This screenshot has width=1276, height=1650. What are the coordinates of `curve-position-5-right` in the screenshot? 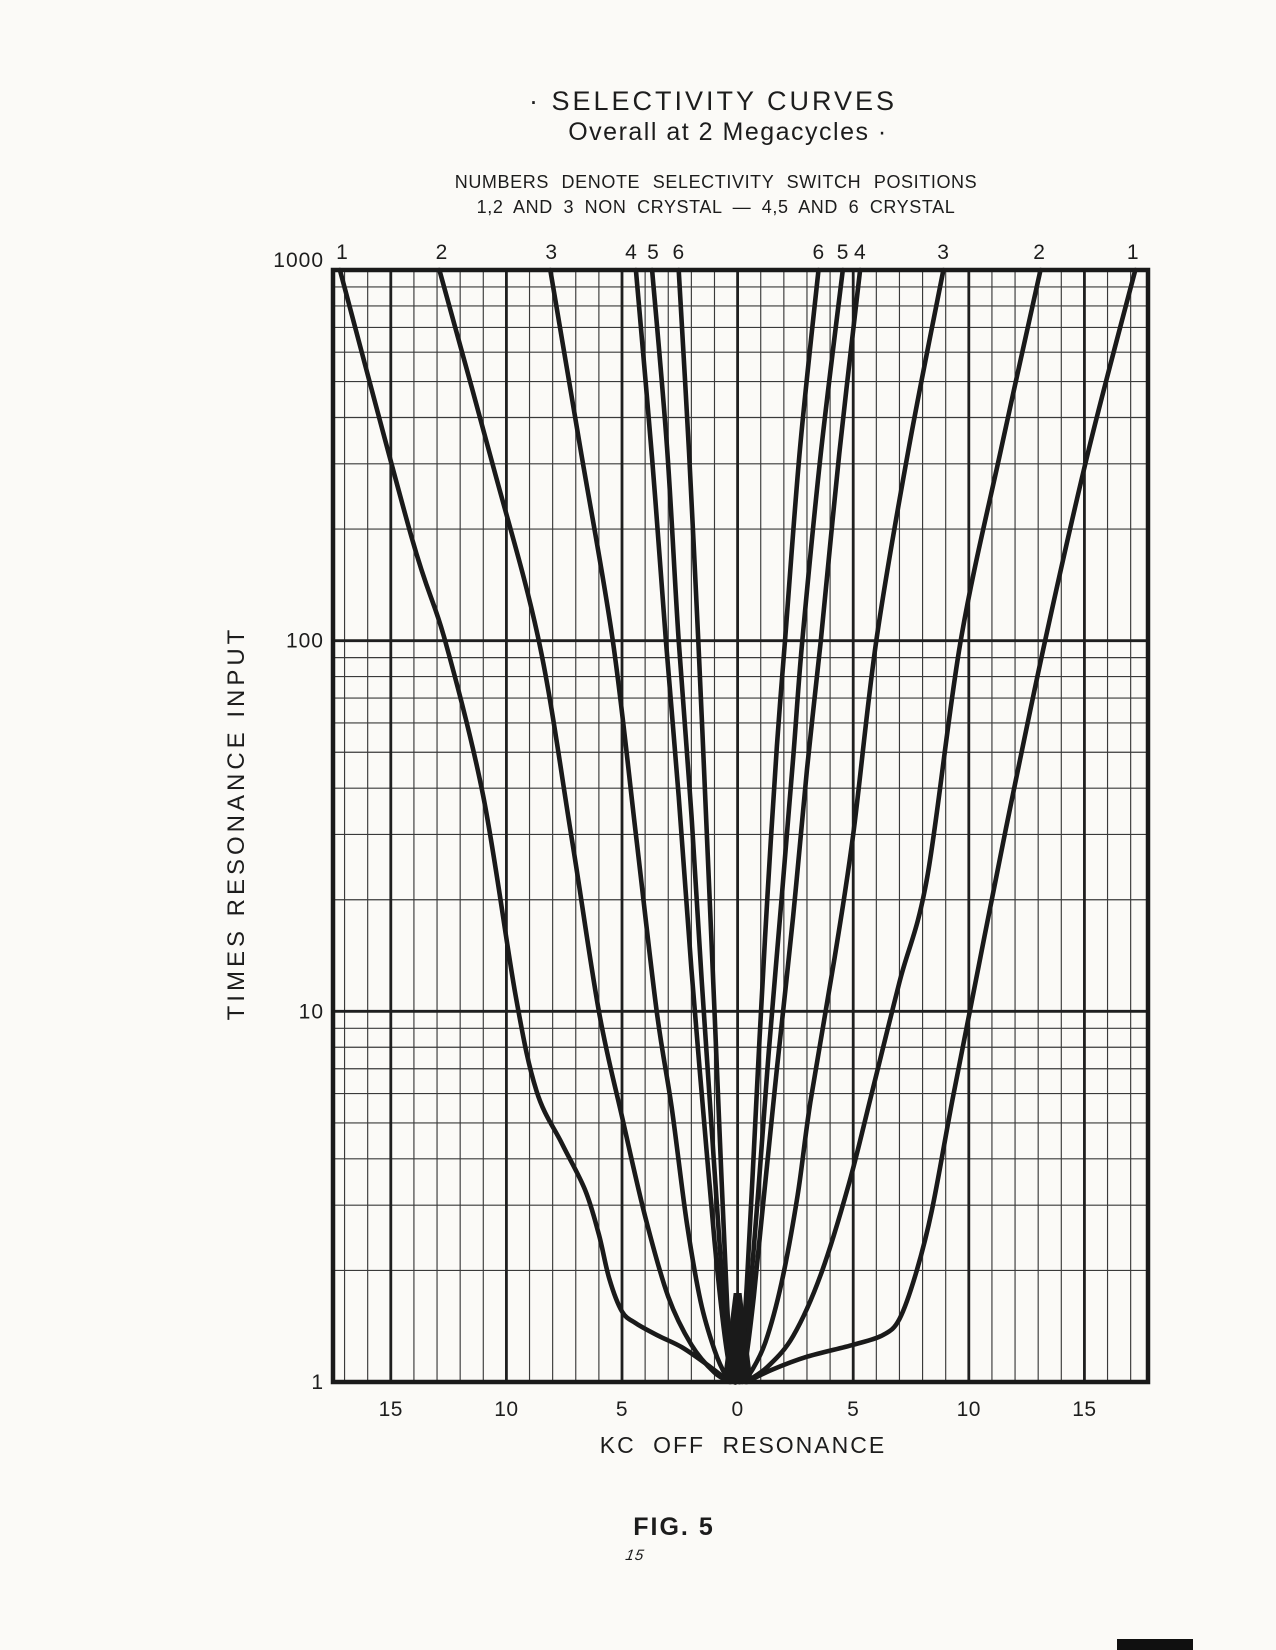 It's located at (791, 826).